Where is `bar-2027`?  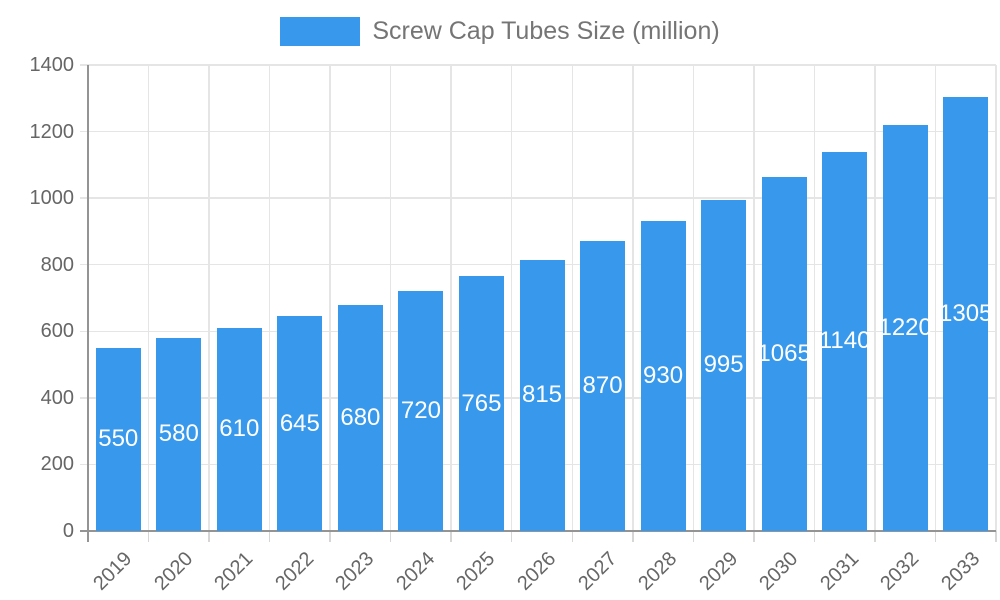 bar-2027 is located at coordinates (603, 386).